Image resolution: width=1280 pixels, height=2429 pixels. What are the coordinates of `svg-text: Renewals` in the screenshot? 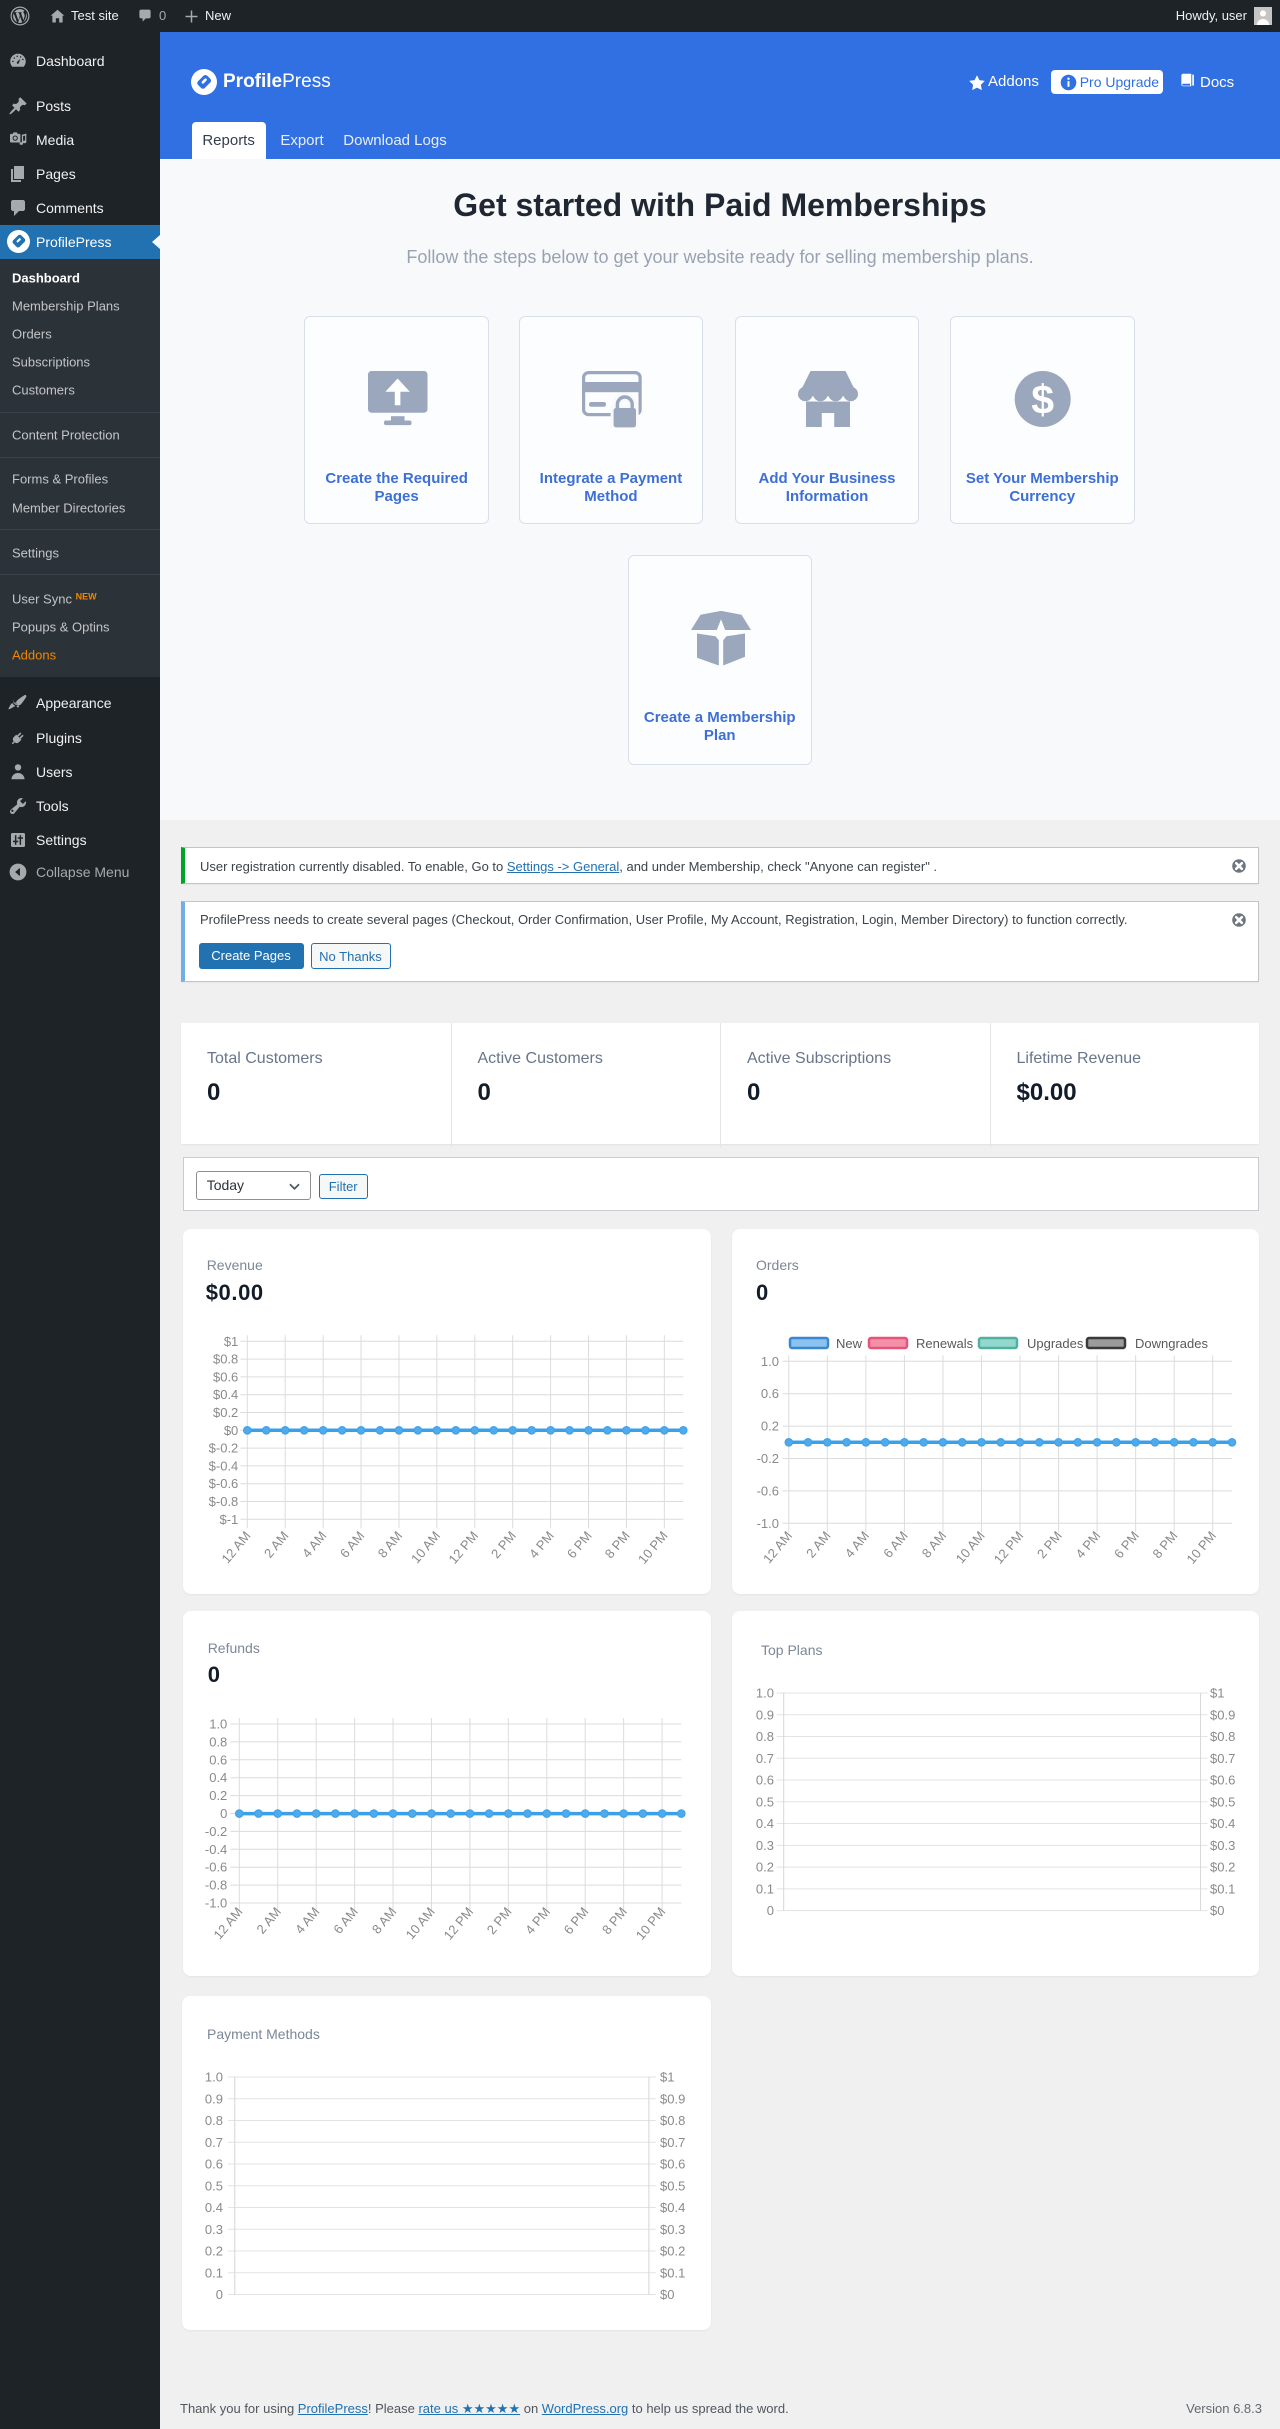 It's located at (945, 1343).